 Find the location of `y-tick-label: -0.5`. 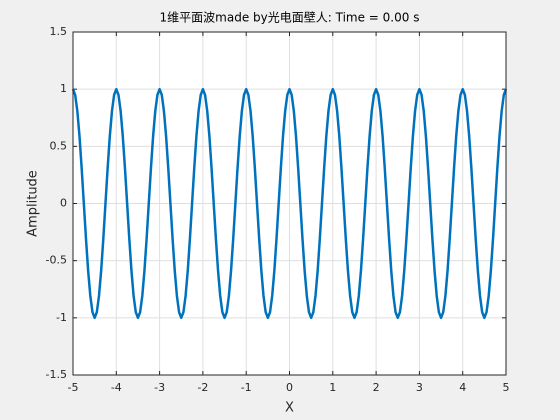

y-tick-label: -0.5 is located at coordinates (56, 260).